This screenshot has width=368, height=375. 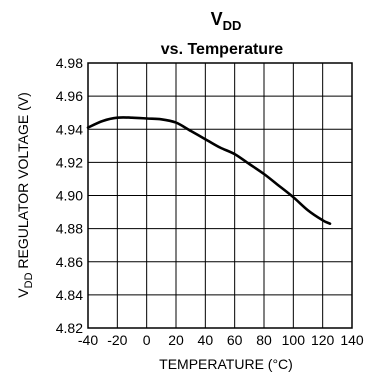 I want to click on y-tick-label: 4.90, so click(x=69, y=196).